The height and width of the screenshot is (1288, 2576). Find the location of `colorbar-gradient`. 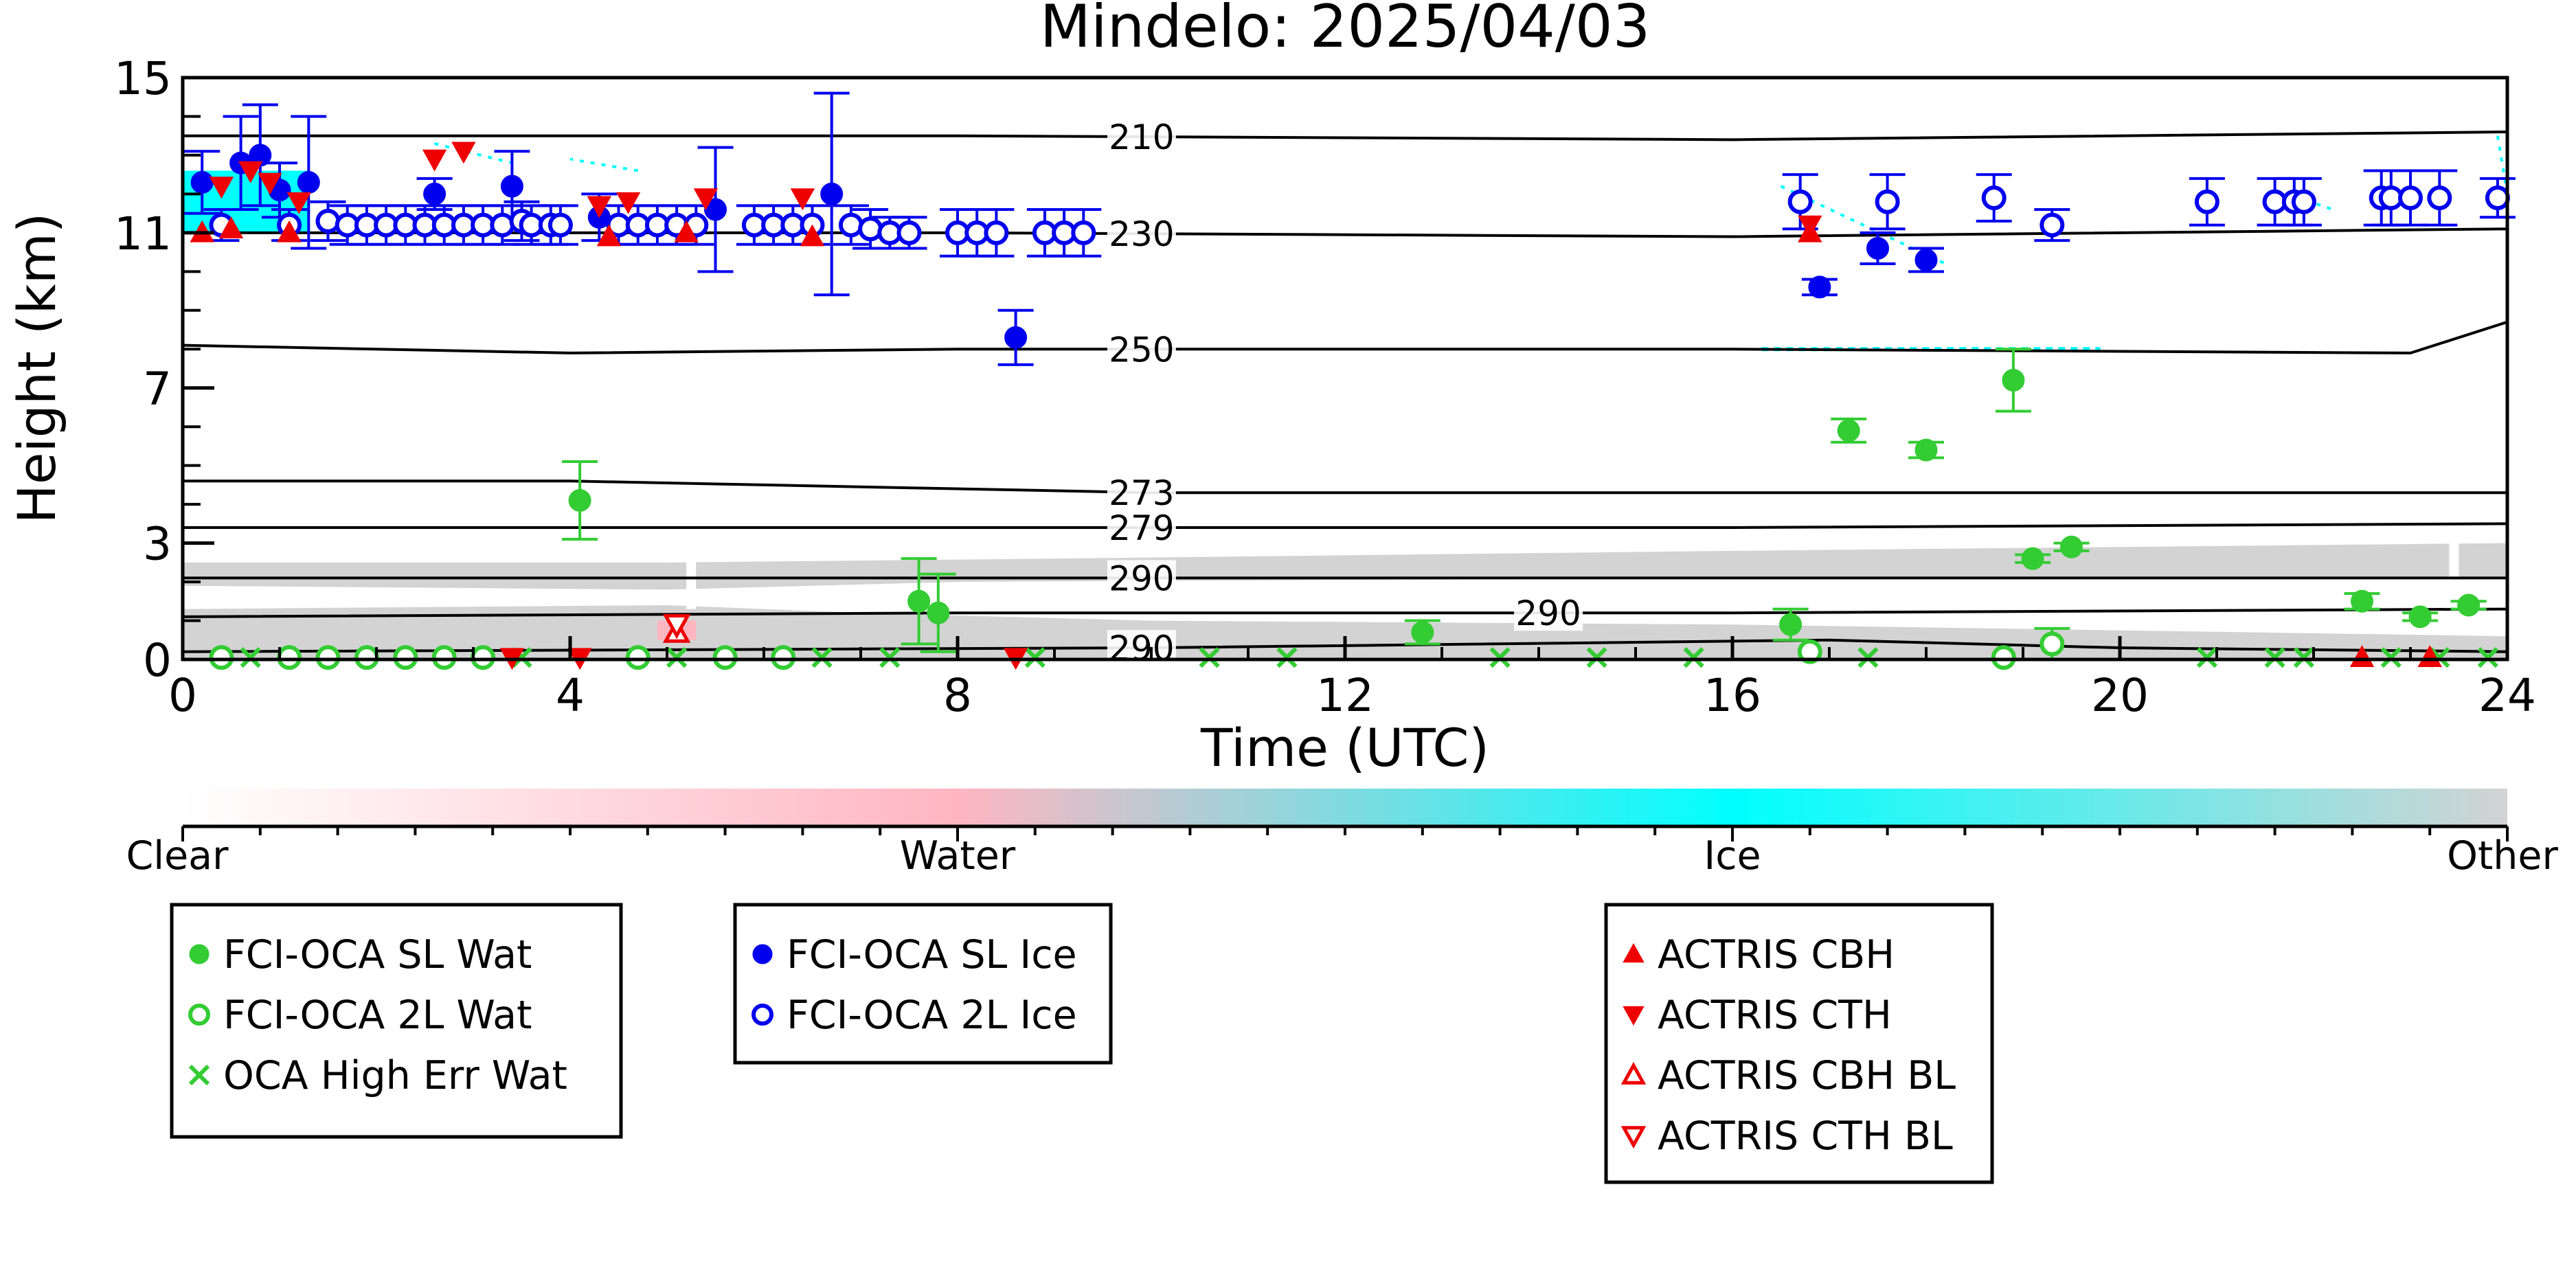

colorbar-gradient is located at coordinates (1345, 807).